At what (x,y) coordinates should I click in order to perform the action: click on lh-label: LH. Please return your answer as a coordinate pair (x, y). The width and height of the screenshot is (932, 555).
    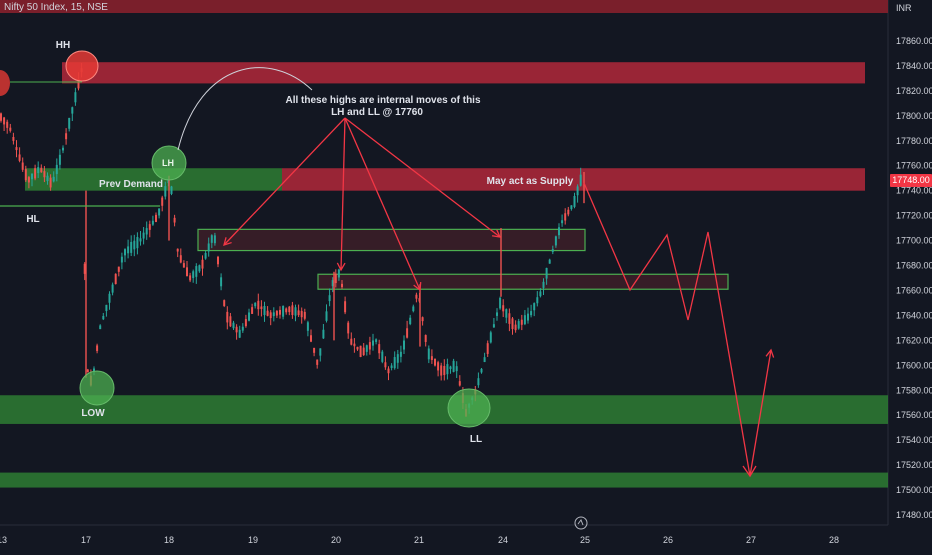
    Looking at the image, I should click on (168, 163).